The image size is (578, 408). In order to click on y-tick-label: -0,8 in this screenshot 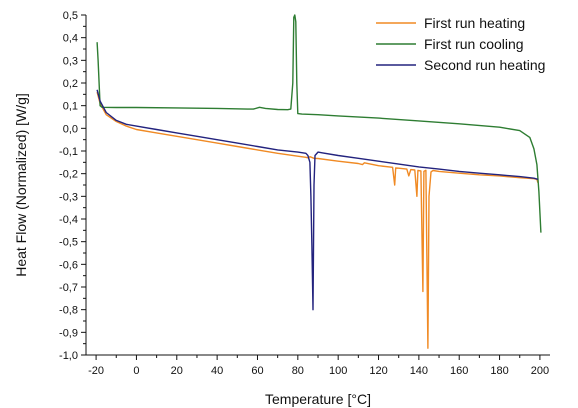, I will do `click(68, 311)`.